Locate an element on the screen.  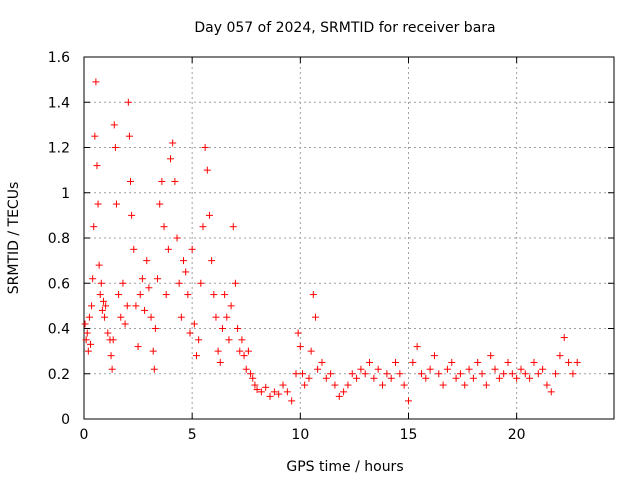
y-tick-label: 0.6 is located at coordinates (59, 284).